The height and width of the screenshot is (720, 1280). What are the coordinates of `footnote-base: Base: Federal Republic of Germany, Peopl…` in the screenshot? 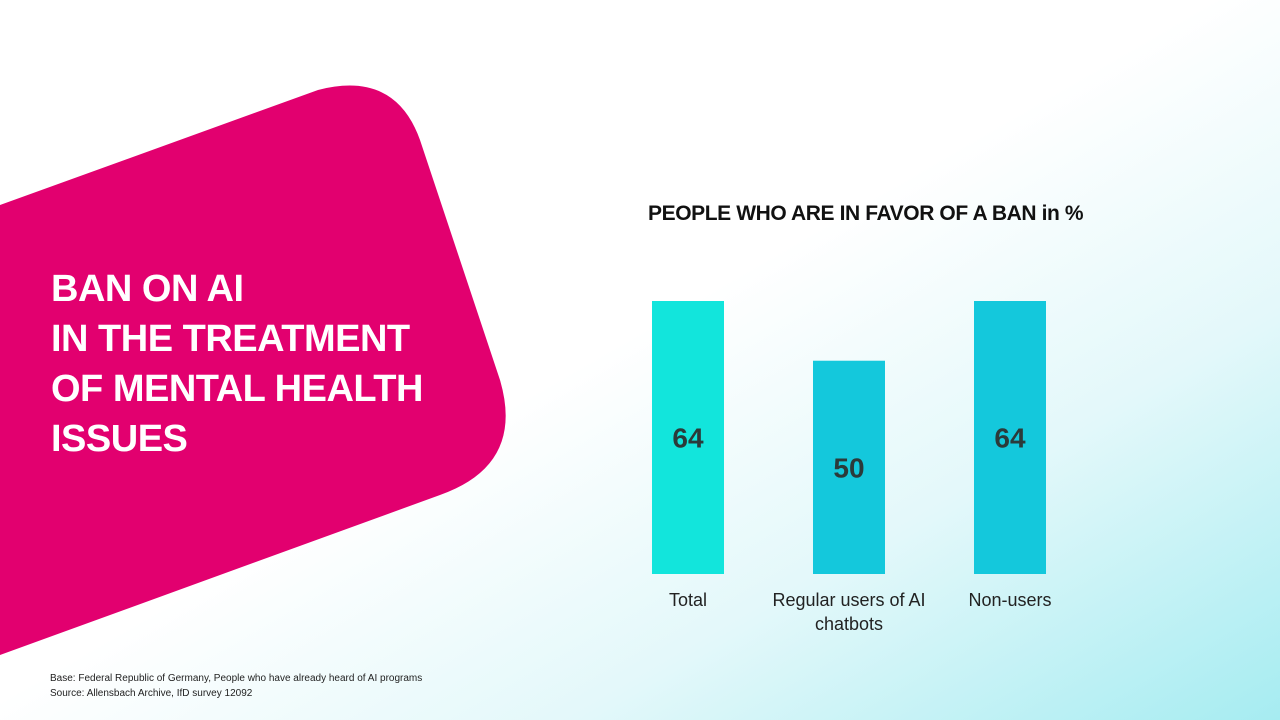 It's located at (236, 678).